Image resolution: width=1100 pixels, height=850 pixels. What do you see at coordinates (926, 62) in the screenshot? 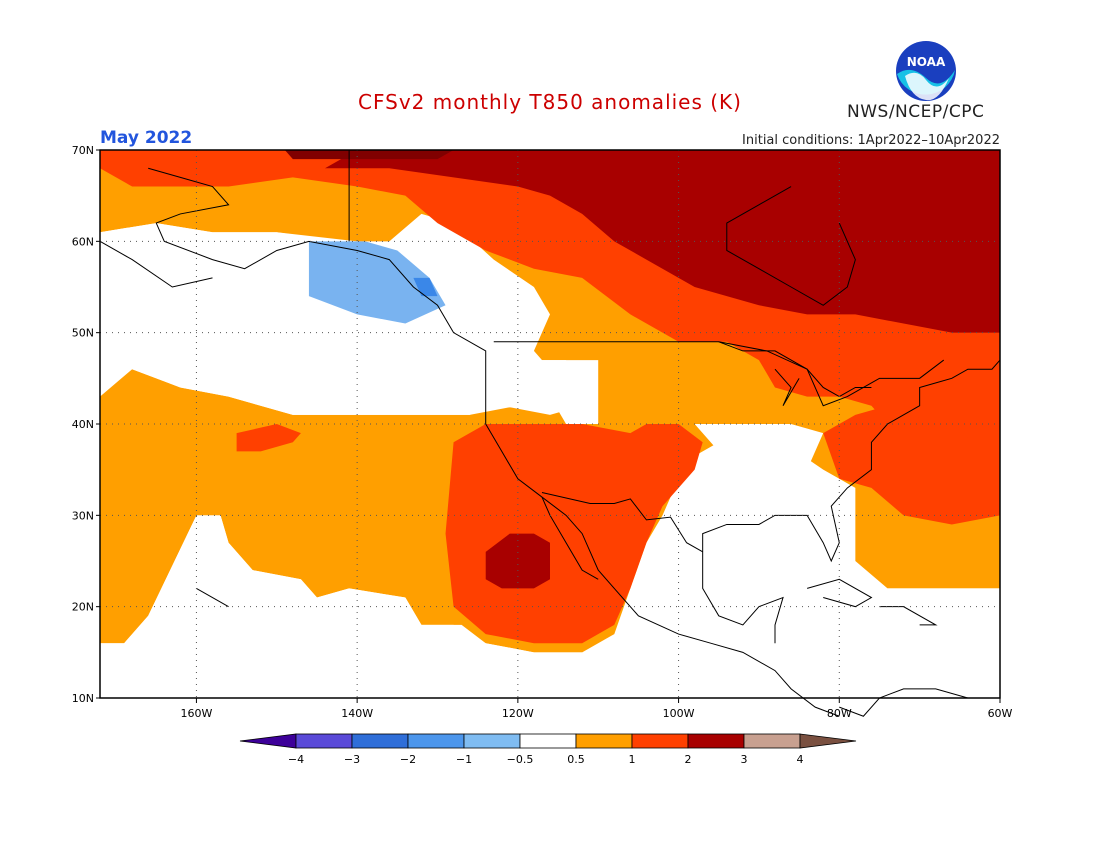
I see `logo-text: NOAA` at bounding box center [926, 62].